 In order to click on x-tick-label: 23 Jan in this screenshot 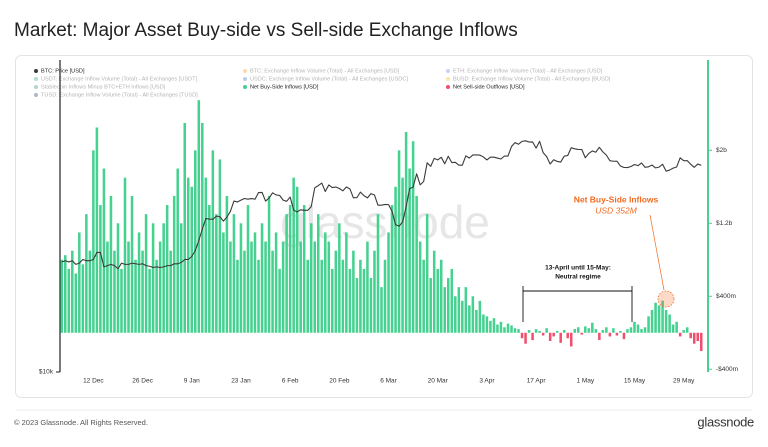, I will do `click(241, 381)`.